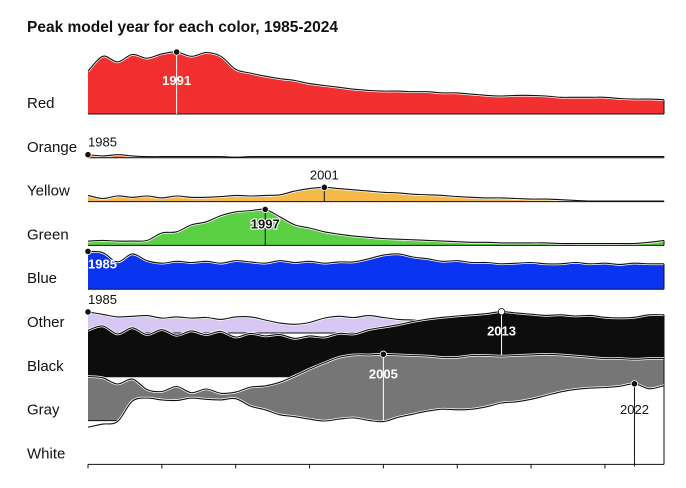  What do you see at coordinates (42, 278) in the screenshot?
I see `row-label-blue: Blue` at bounding box center [42, 278].